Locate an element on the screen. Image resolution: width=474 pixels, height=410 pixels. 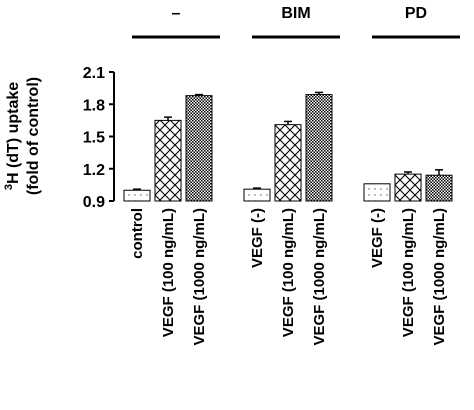
y-tick-label: 1.8 is located at coordinates (94, 105).